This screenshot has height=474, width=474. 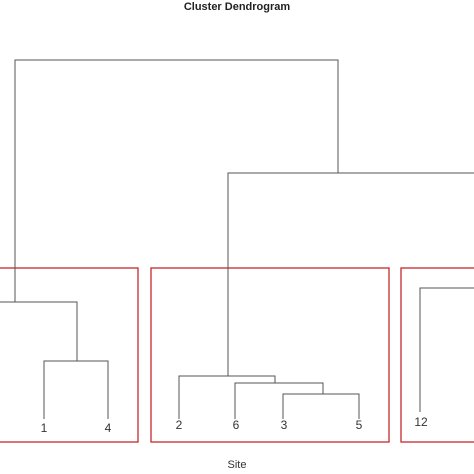 I want to click on cluster-box-right, so click(x=437, y=355).